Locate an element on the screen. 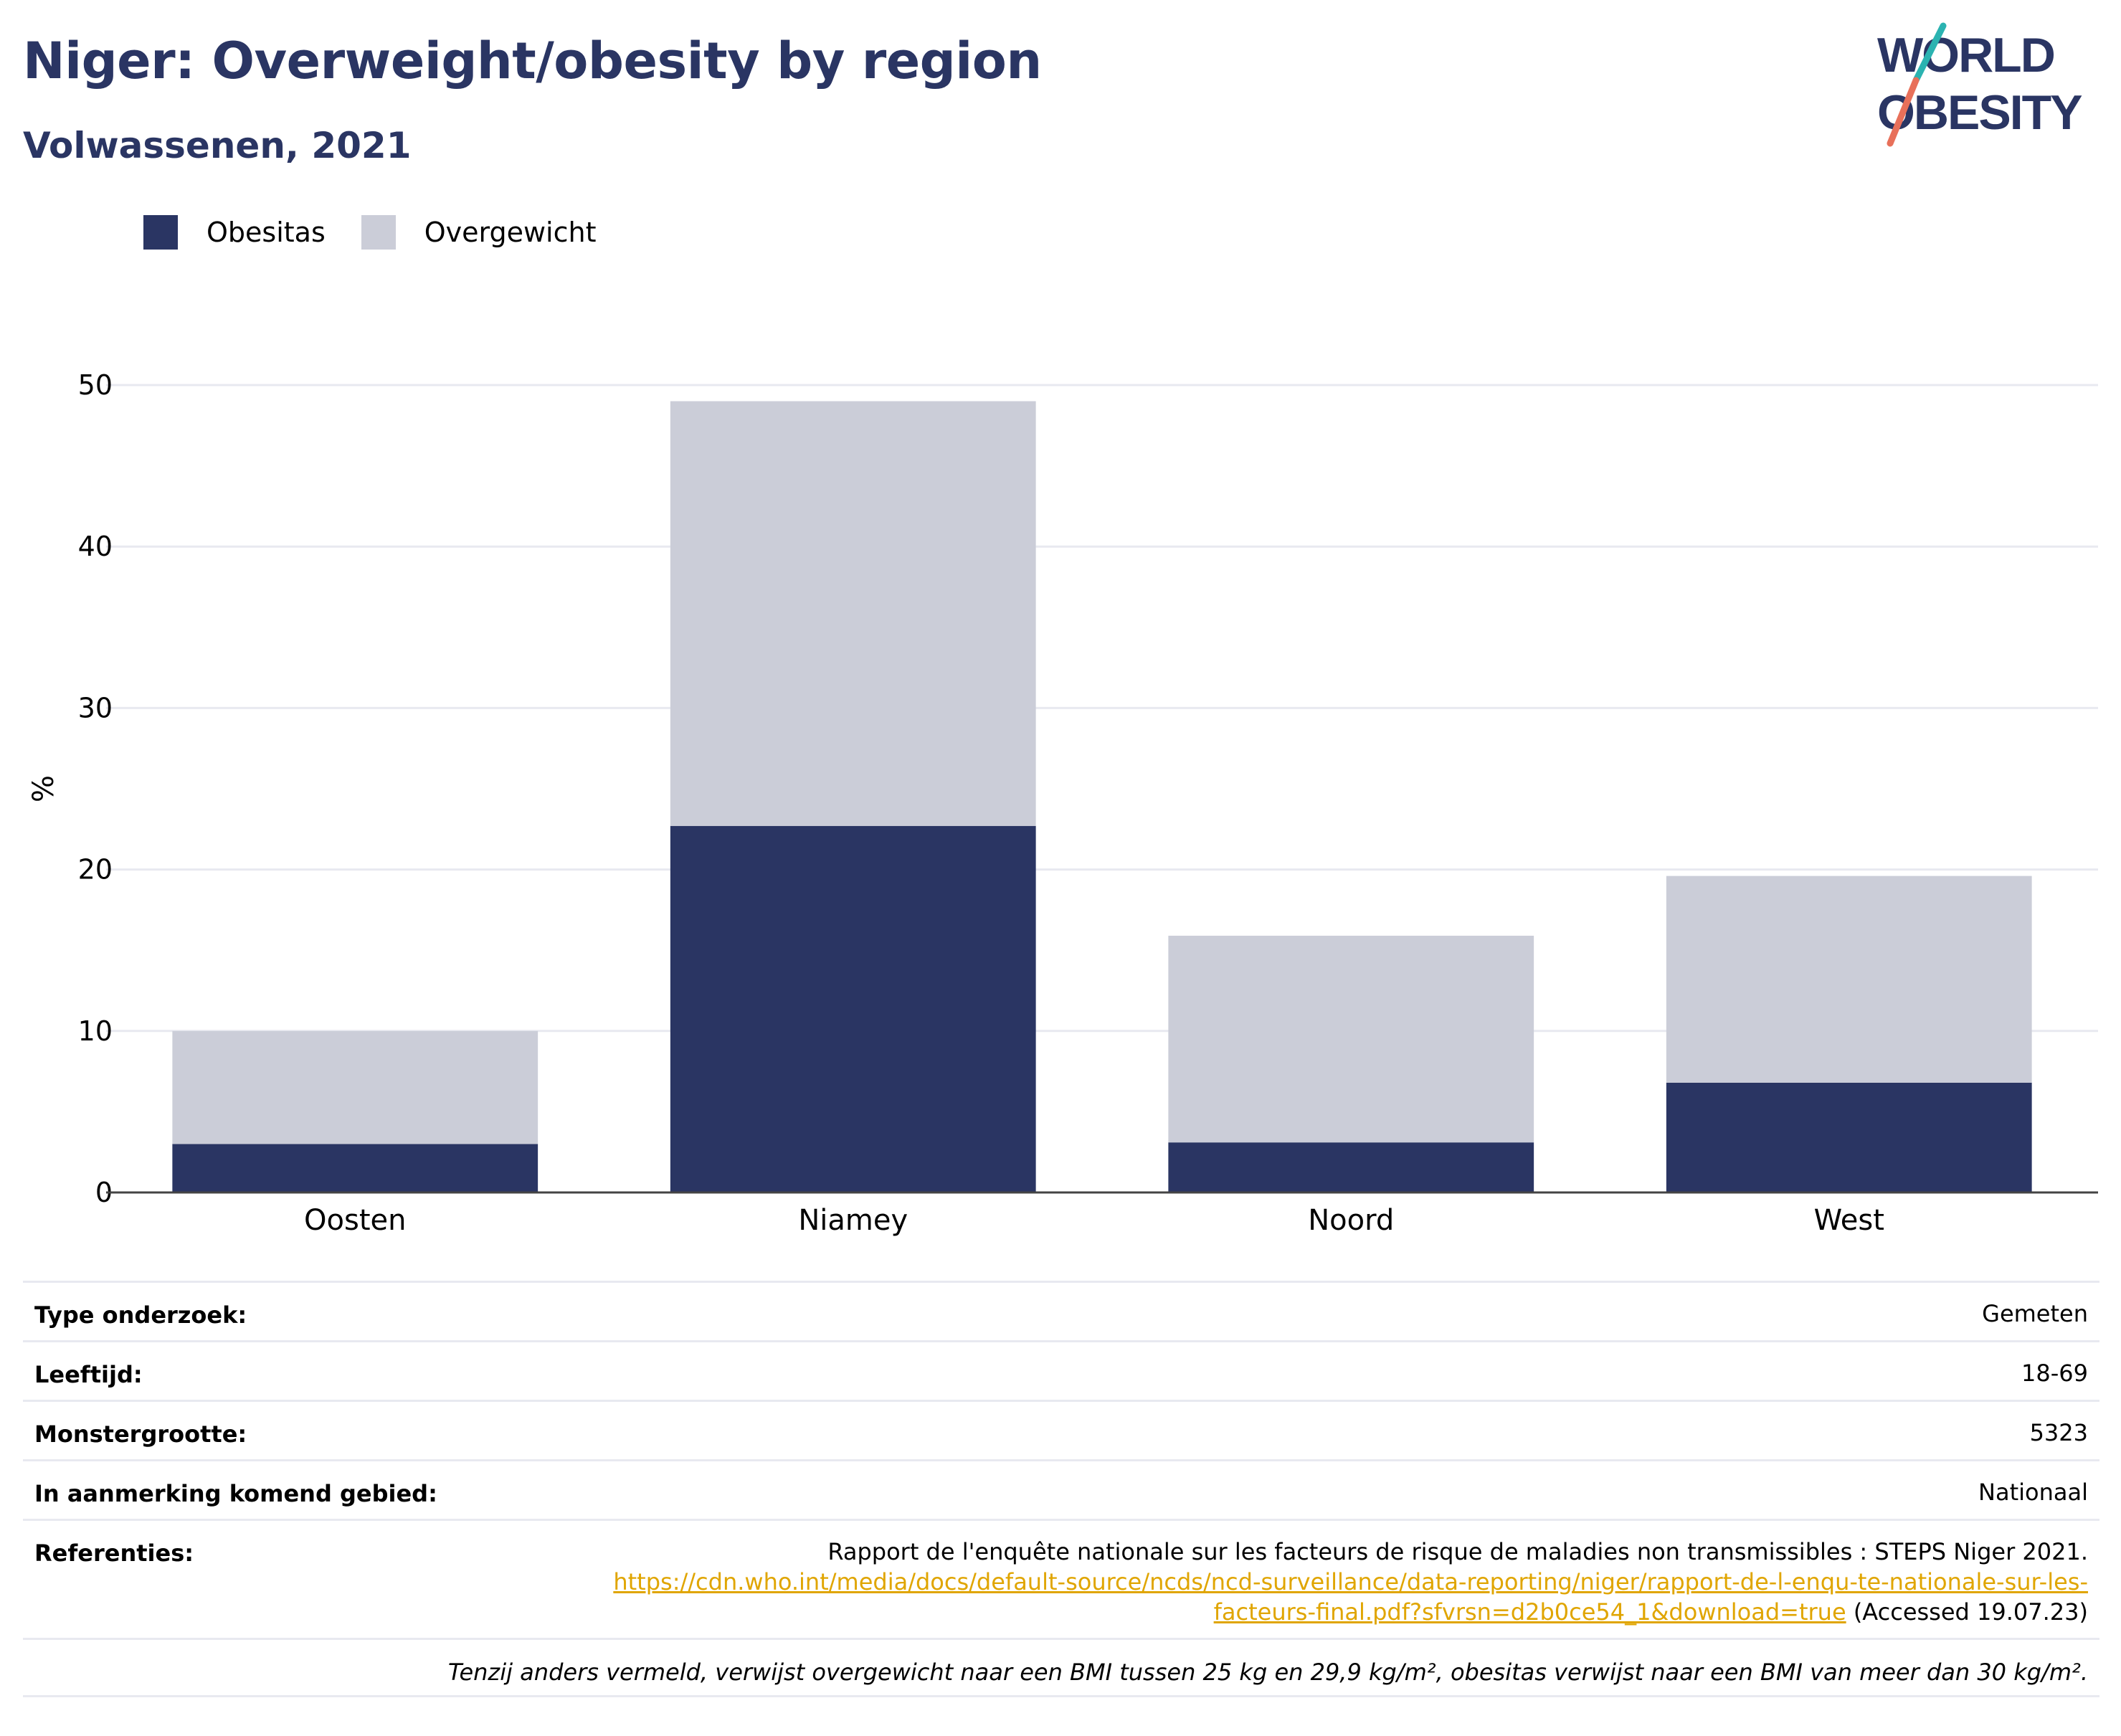 The width and height of the screenshot is (2121, 1736). x-tick-label: Oosten is located at coordinates (355, 1221).